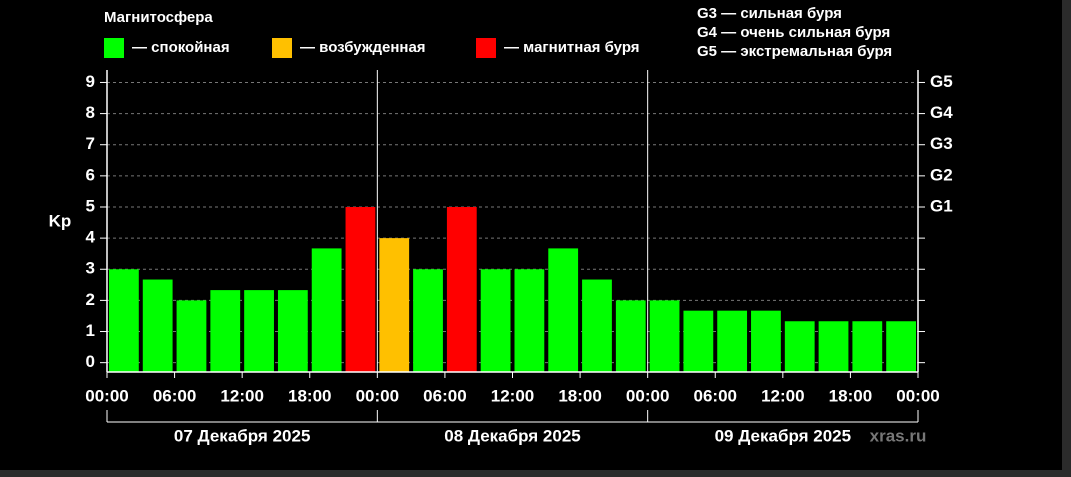 This screenshot has width=1071, height=477. What do you see at coordinates (90, 330) in the screenshot?
I see `y-tick-label: 1` at bounding box center [90, 330].